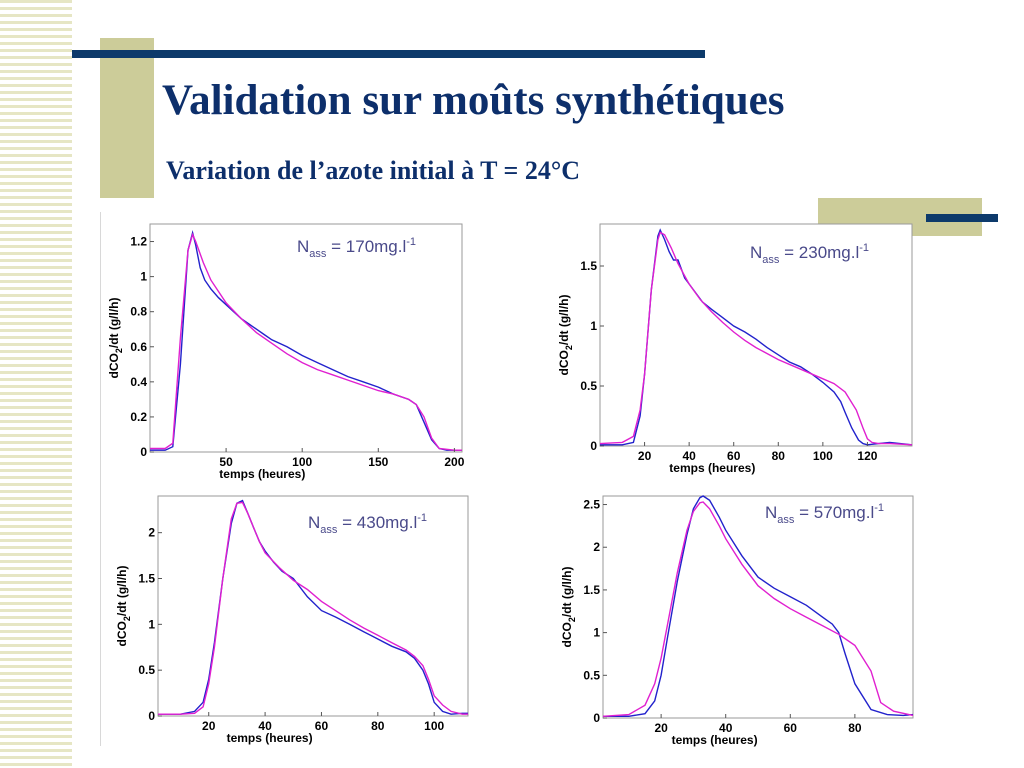 The height and width of the screenshot is (768, 1024). Describe the element at coordinates (726, 728) in the screenshot. I see `n570-xtick-label: 40` at that location.